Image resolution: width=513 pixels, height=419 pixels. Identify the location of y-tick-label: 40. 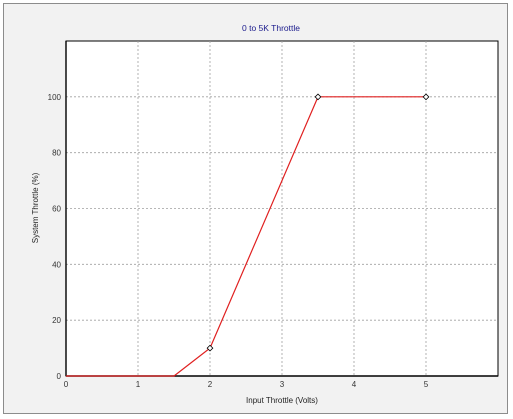
(56, 264).